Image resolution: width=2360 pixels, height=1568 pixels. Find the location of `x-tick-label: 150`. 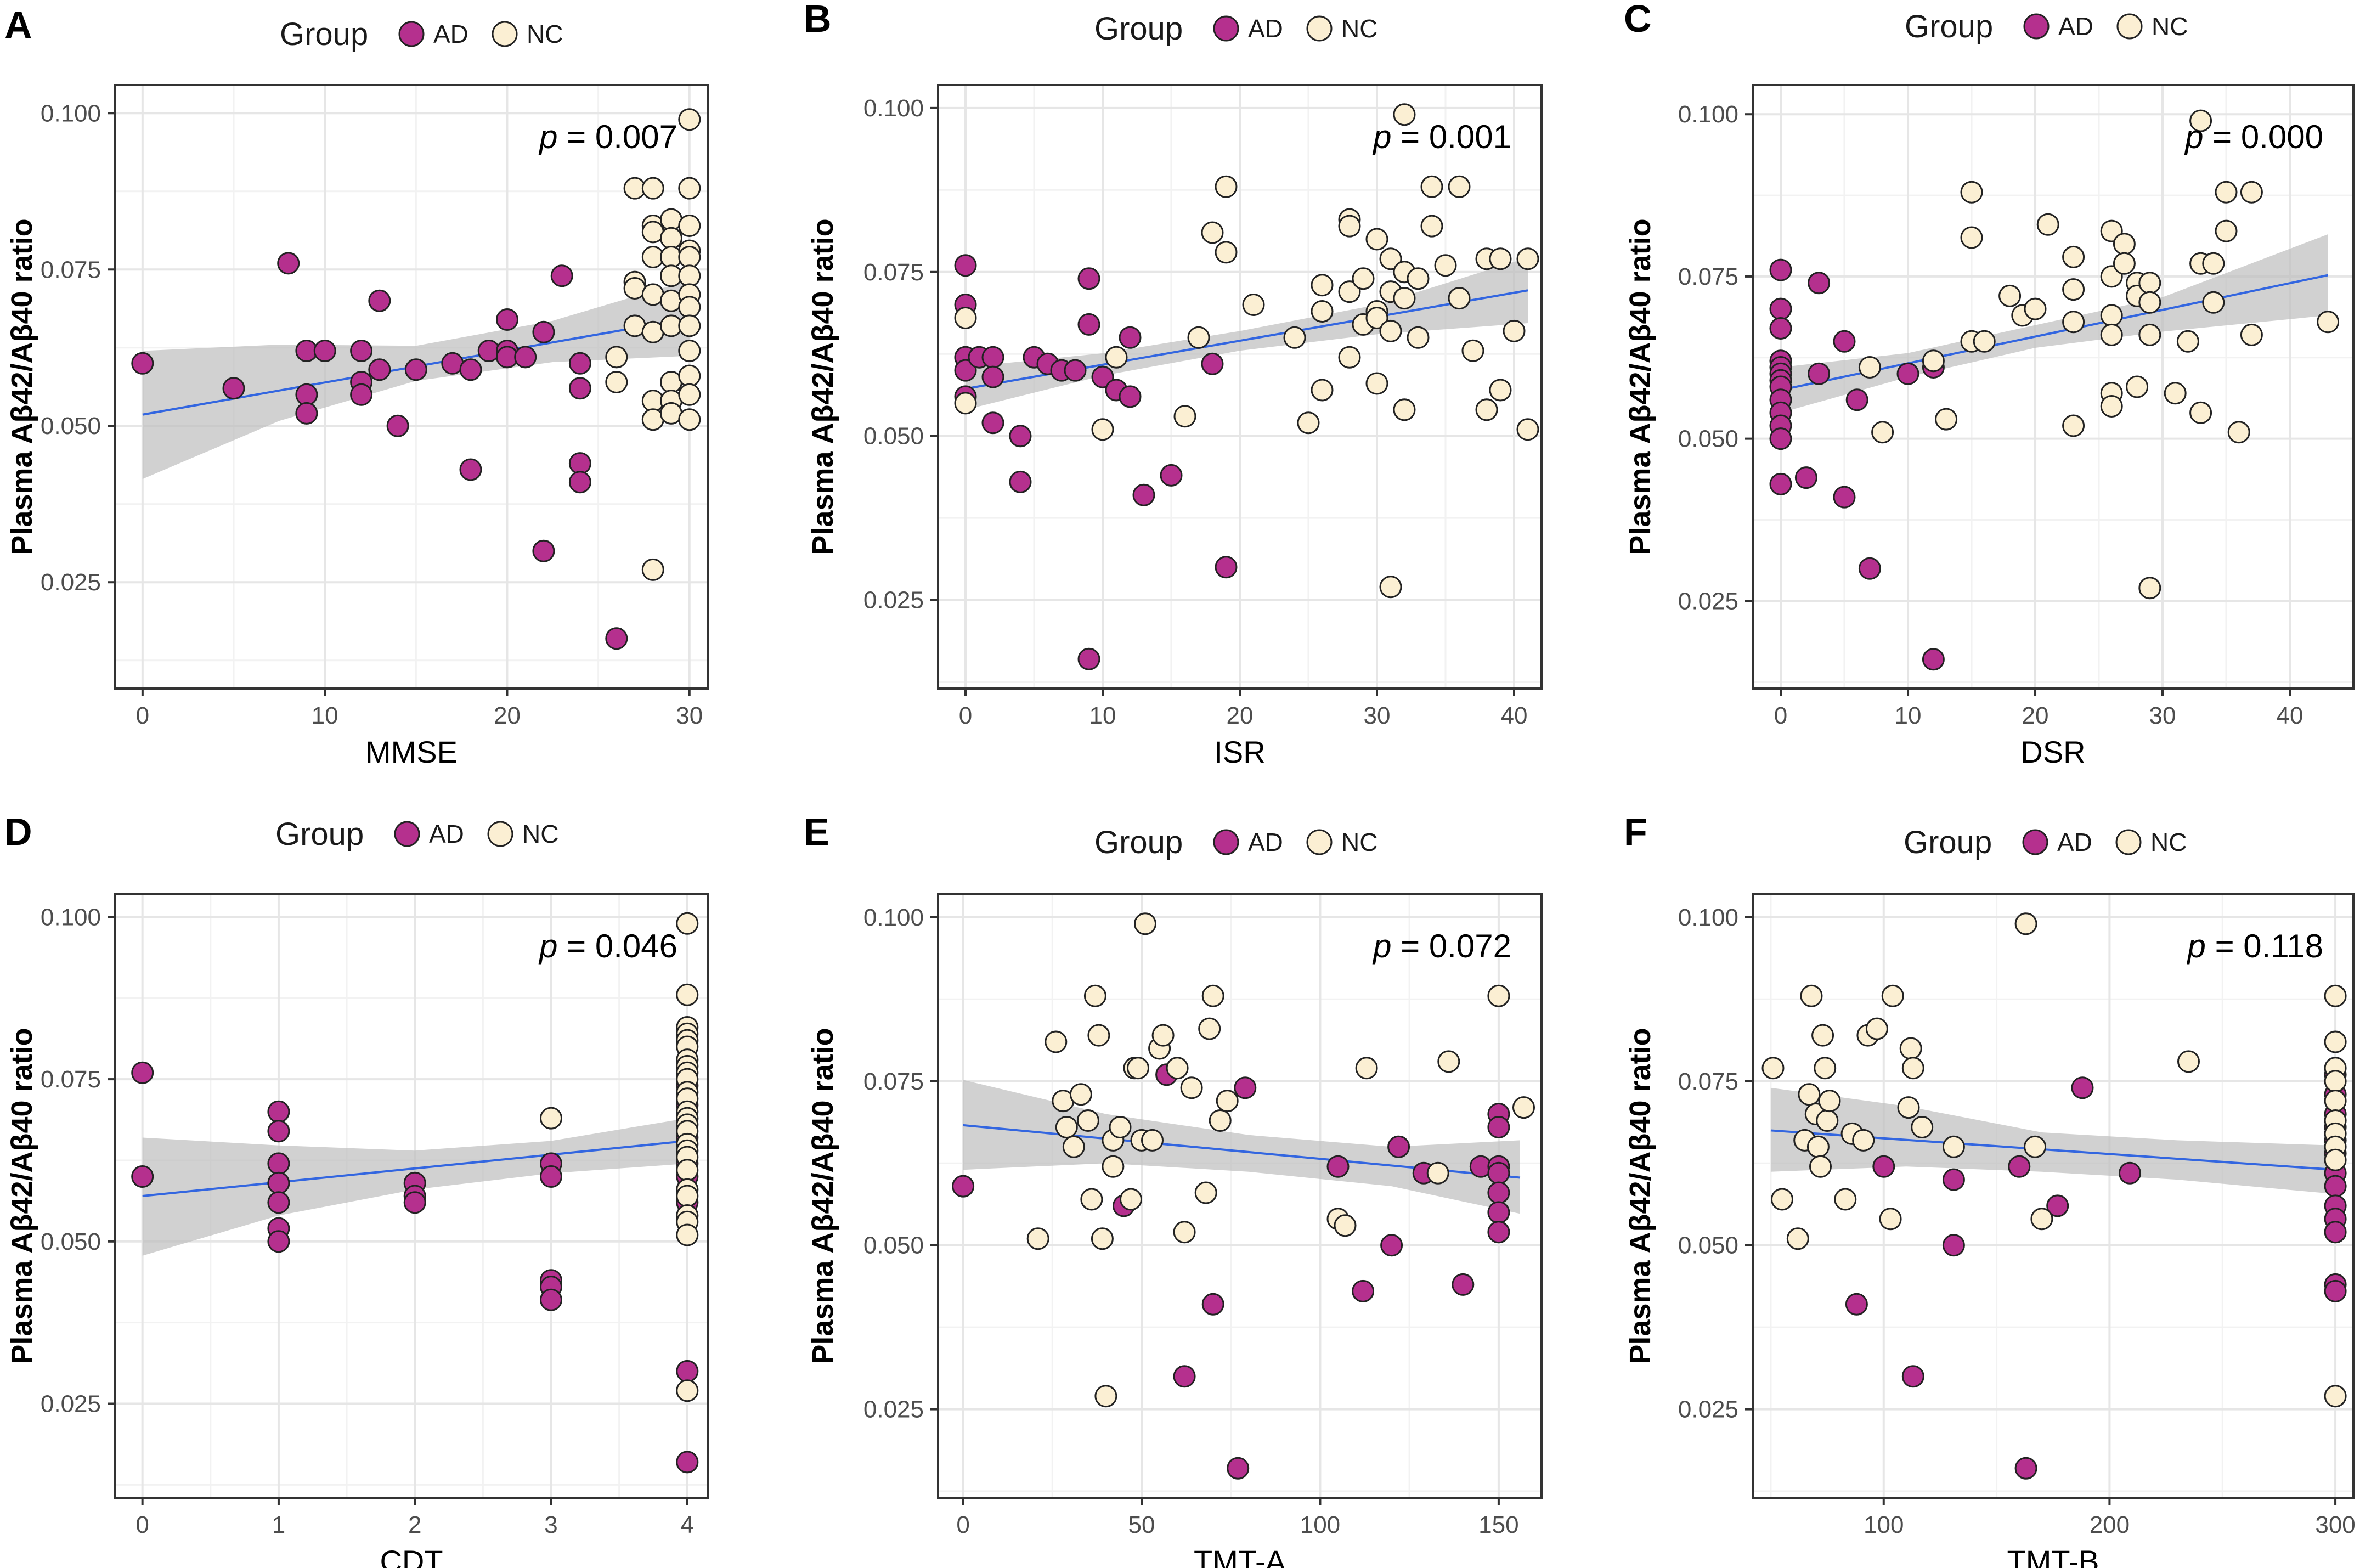

x-tick-label: 150 is located at coordinates (1498, 1524).